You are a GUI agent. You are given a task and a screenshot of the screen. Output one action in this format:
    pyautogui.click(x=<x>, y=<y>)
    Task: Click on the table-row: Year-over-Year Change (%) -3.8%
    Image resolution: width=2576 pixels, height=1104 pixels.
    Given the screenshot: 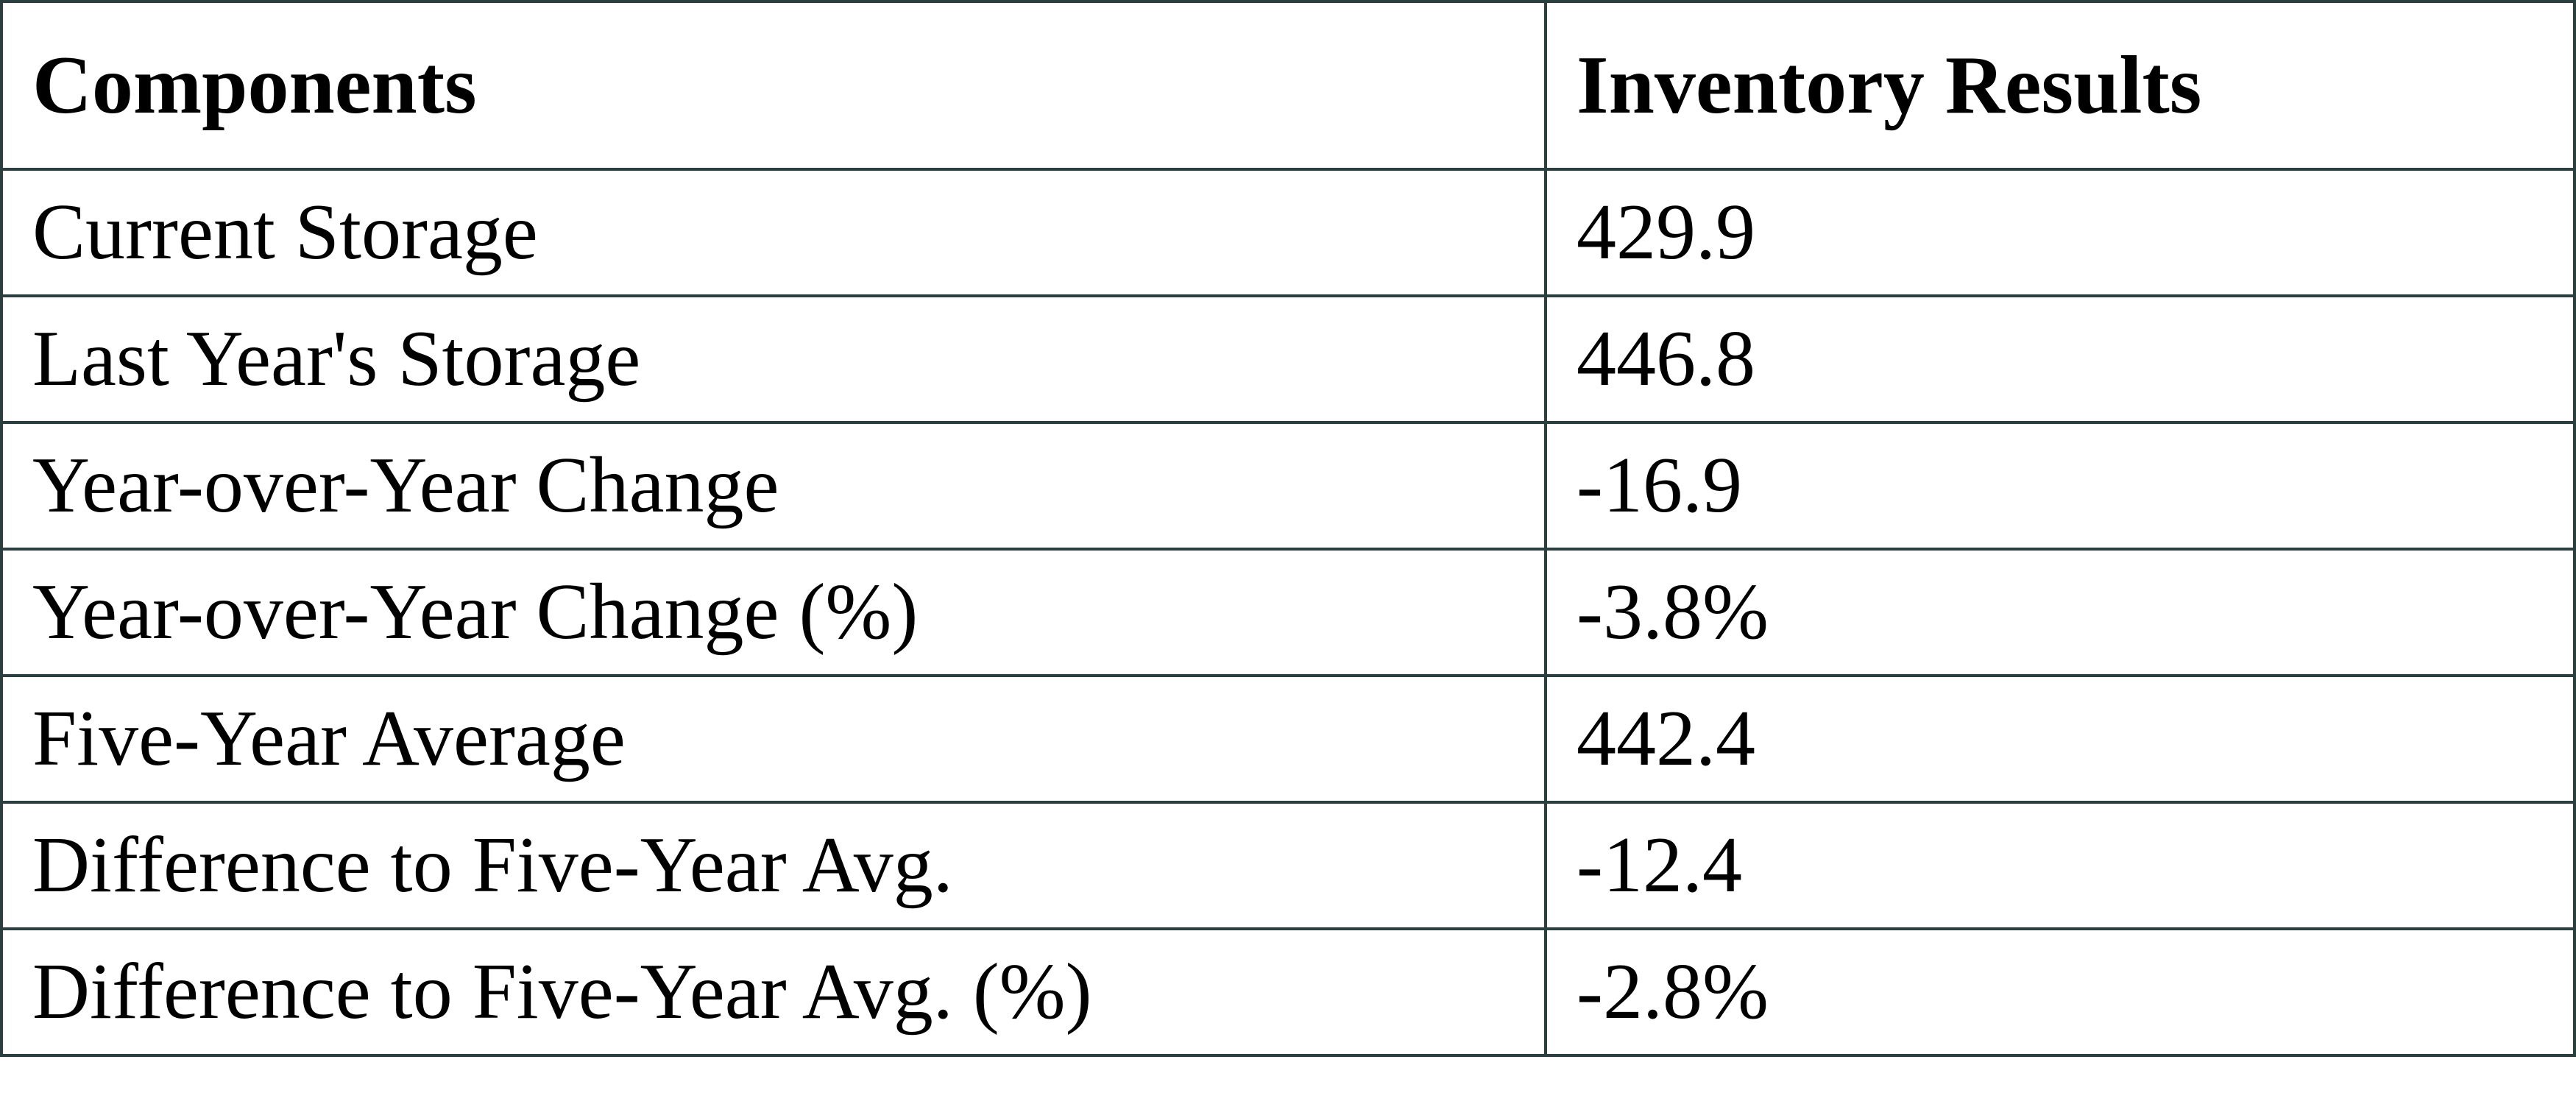 What is the action you would take?
    pyautogui.click(x=1288, y=612)
    